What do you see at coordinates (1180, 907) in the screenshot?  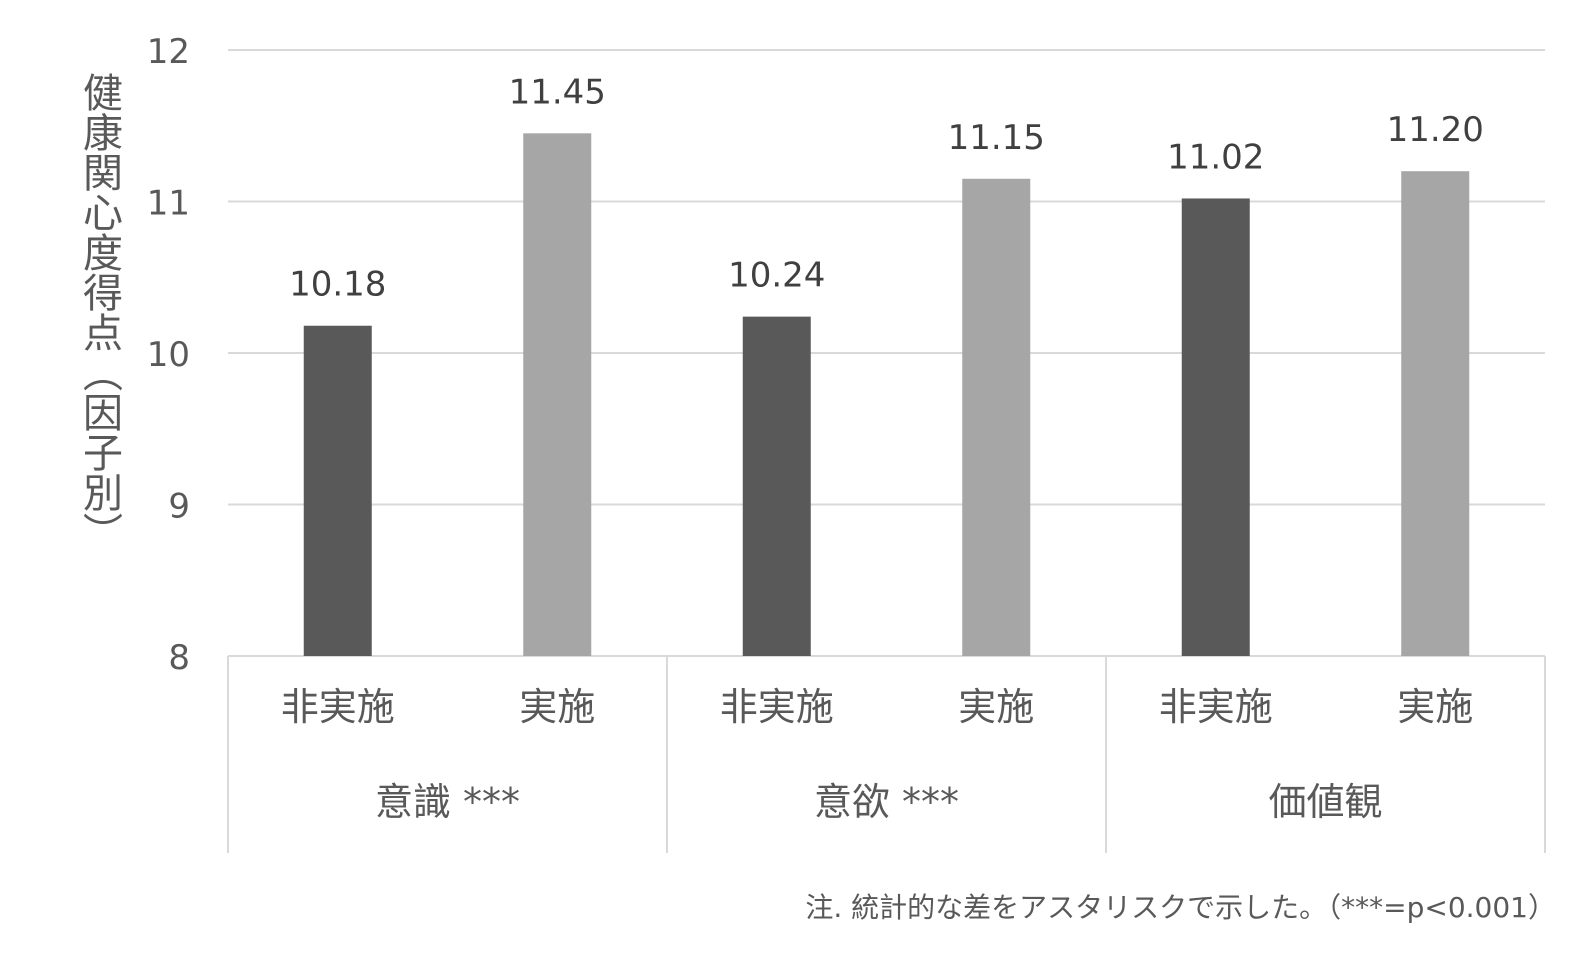 I see `chart-footnote: 注. 統計的な差をアスタリスクで示した。（***=p<0.001）` at bounding box center [1180, 907].